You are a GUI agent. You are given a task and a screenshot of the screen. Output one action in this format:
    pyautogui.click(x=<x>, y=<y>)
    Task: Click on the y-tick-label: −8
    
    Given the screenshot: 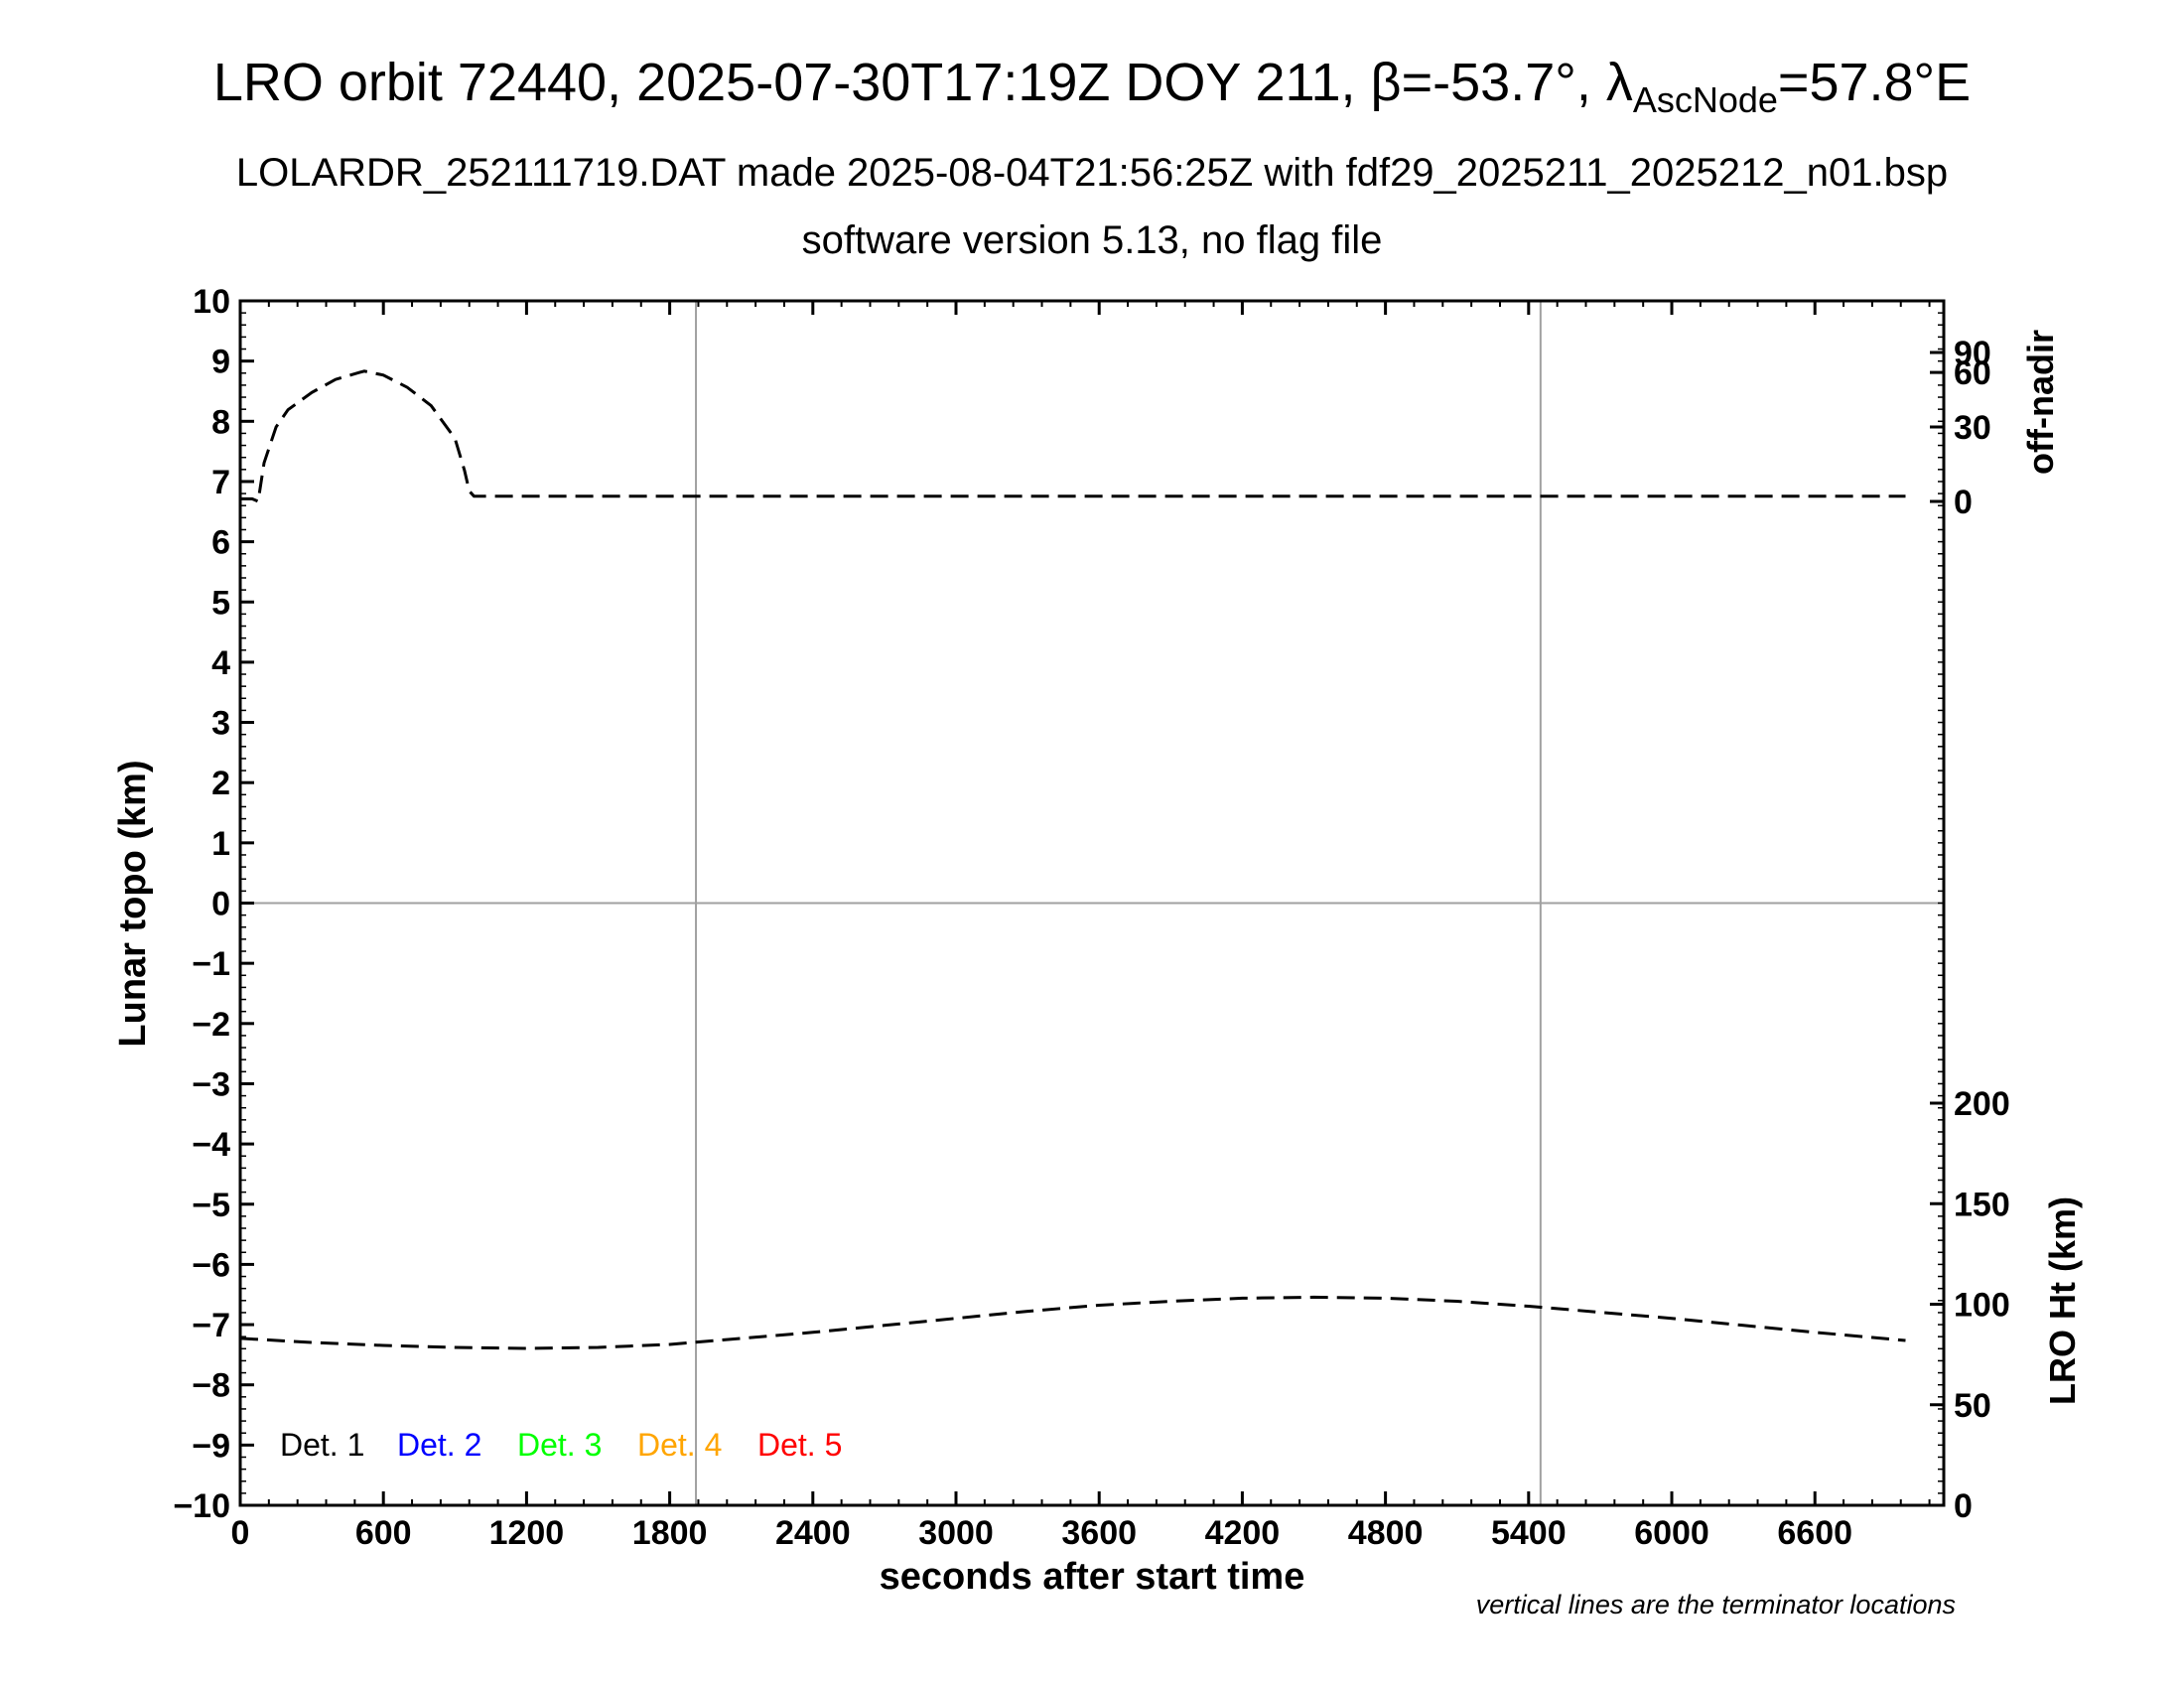 What is the action you would take?
    pyautogui.click(x=211, y=1386)
    